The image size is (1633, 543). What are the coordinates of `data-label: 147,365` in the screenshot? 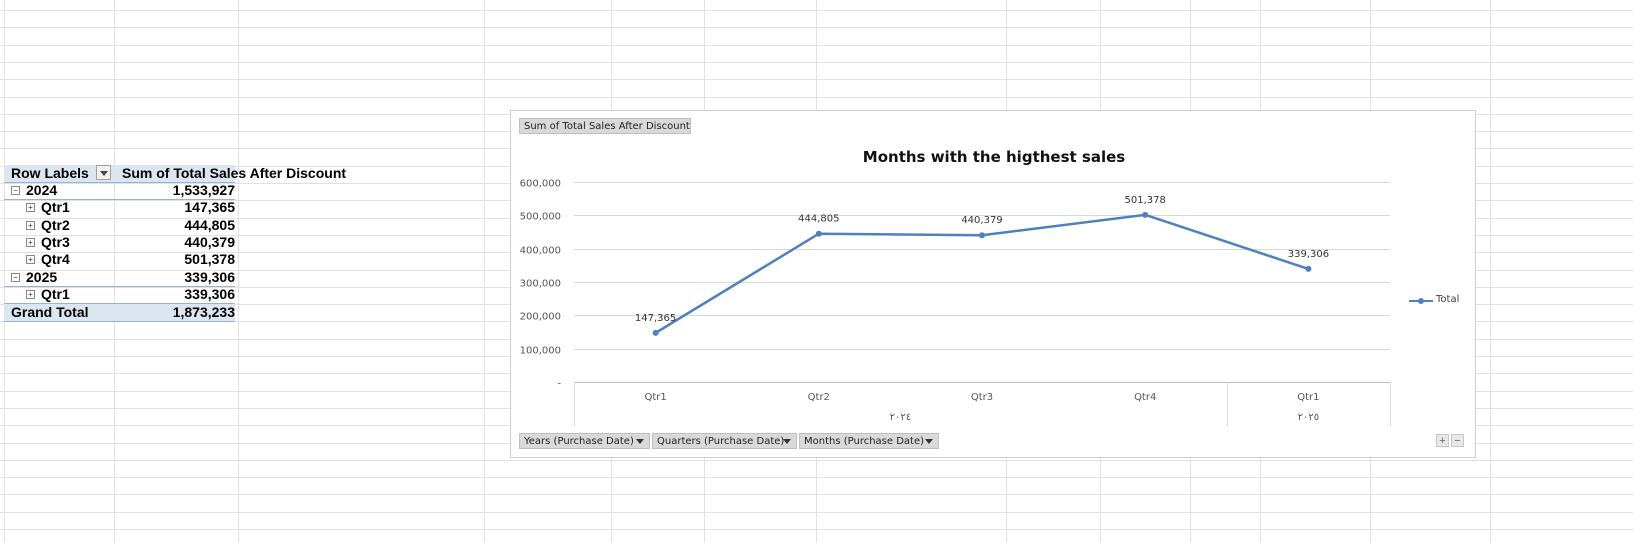 It's located at (655, 318).